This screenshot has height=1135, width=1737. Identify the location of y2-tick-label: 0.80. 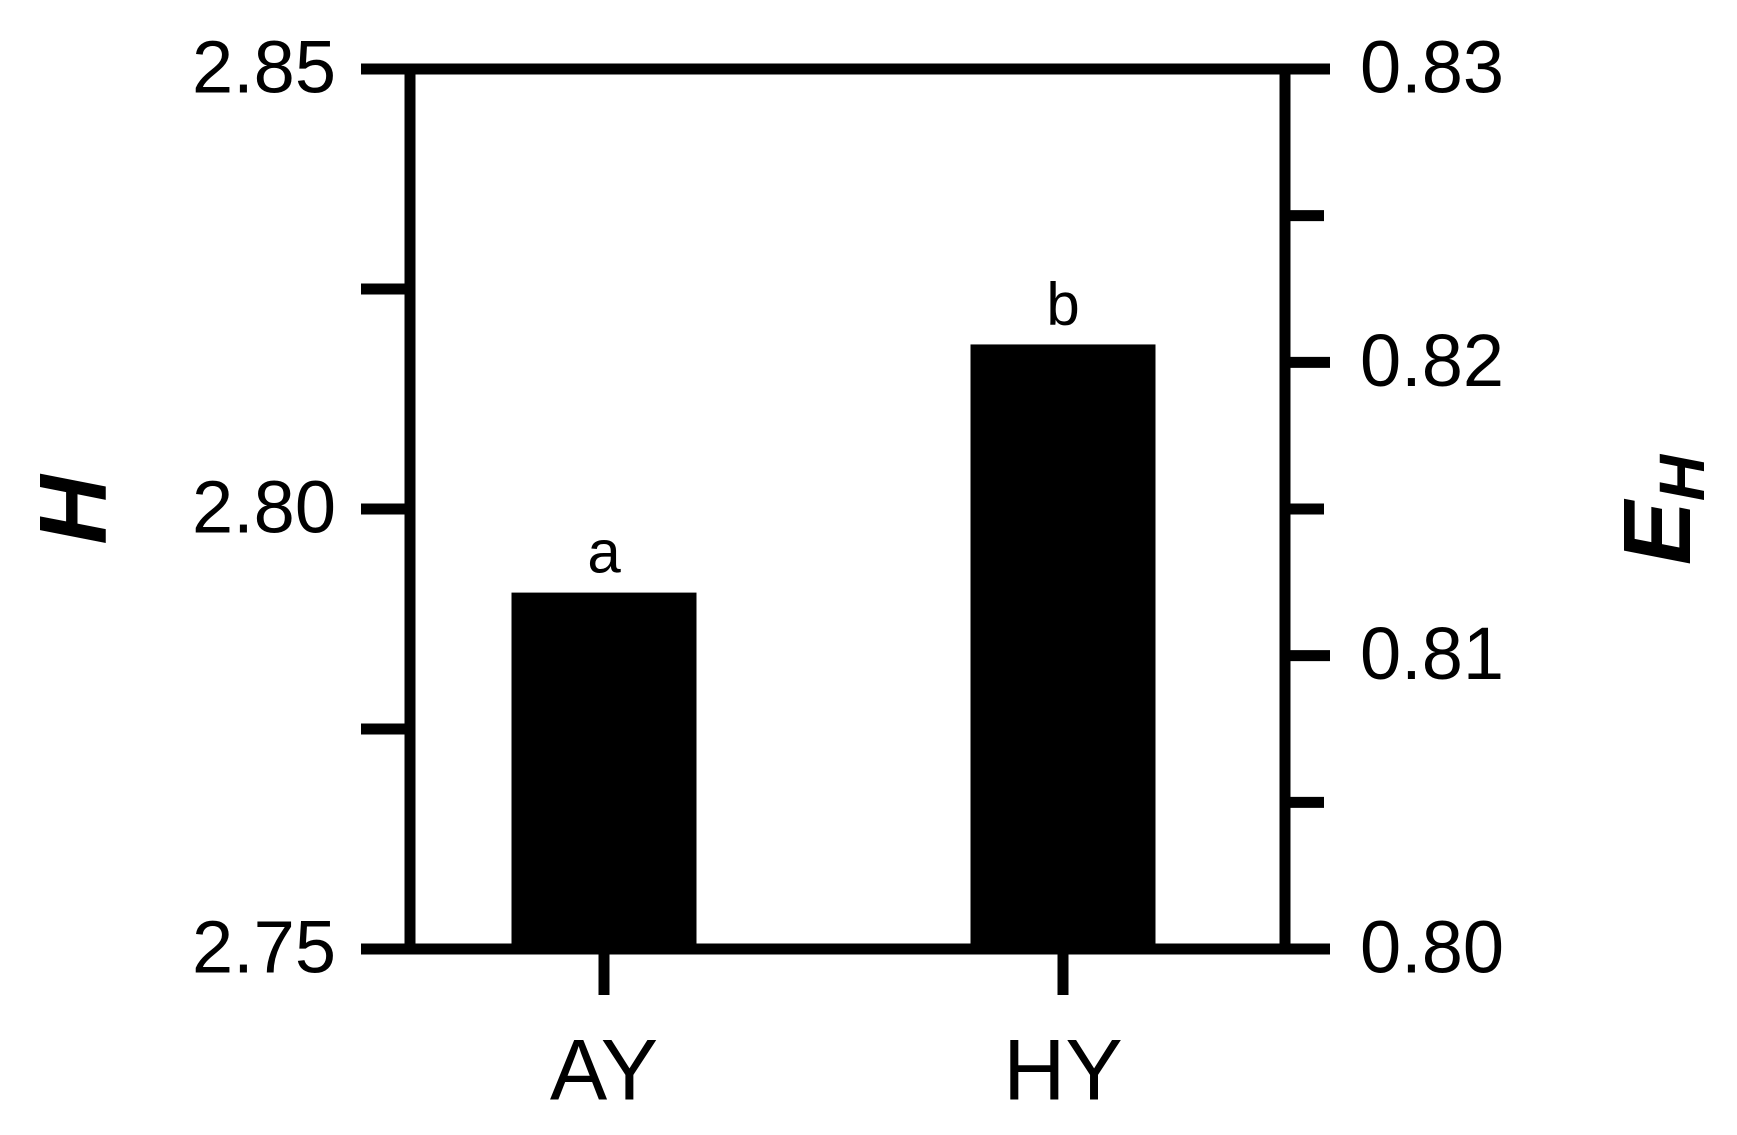
(1432, 947).